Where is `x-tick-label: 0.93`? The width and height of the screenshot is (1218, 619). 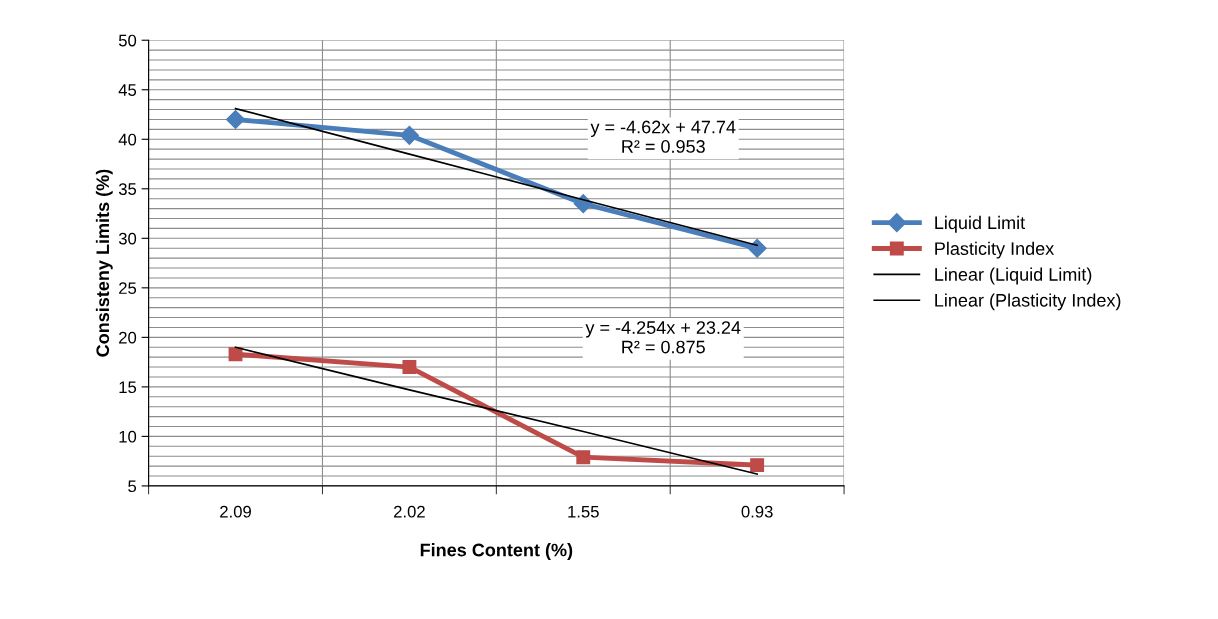
x-tick-label: 0.93 is located at coordinates (757, 511).